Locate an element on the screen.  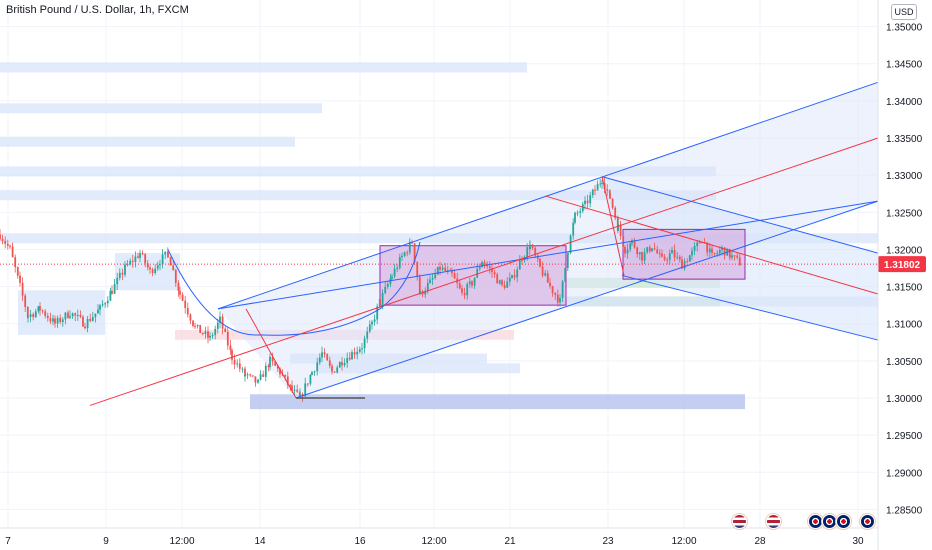
currency-badge: USD is located at coordinates (904, 12).